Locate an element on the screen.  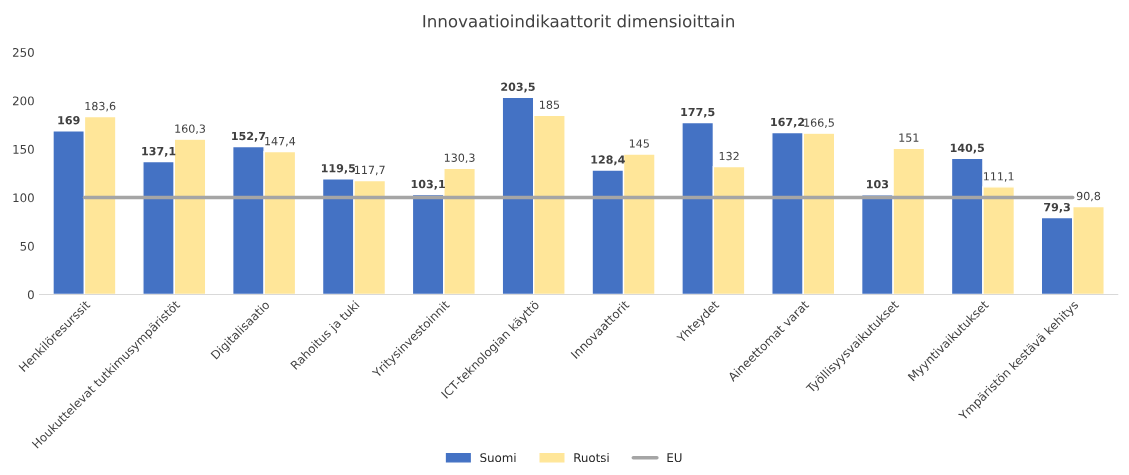
data-label: 167,2 is located at coordinates (788, 122).